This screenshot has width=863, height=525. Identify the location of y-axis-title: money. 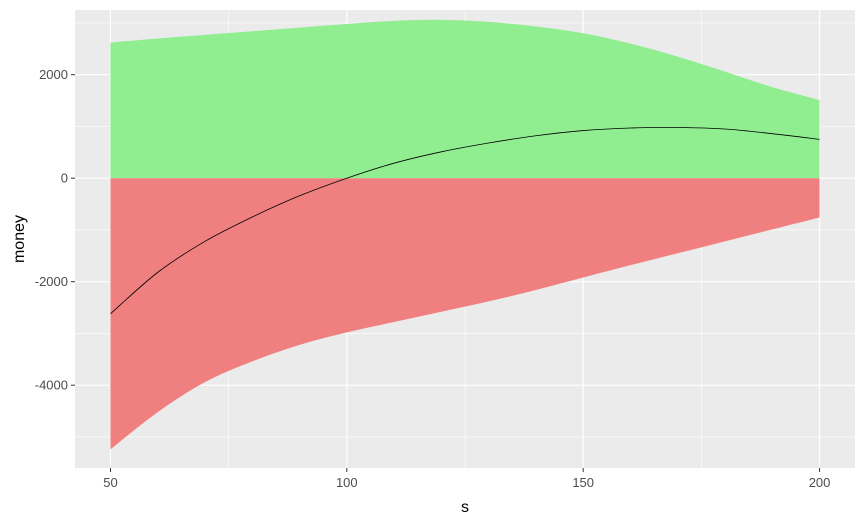
(19, 239).